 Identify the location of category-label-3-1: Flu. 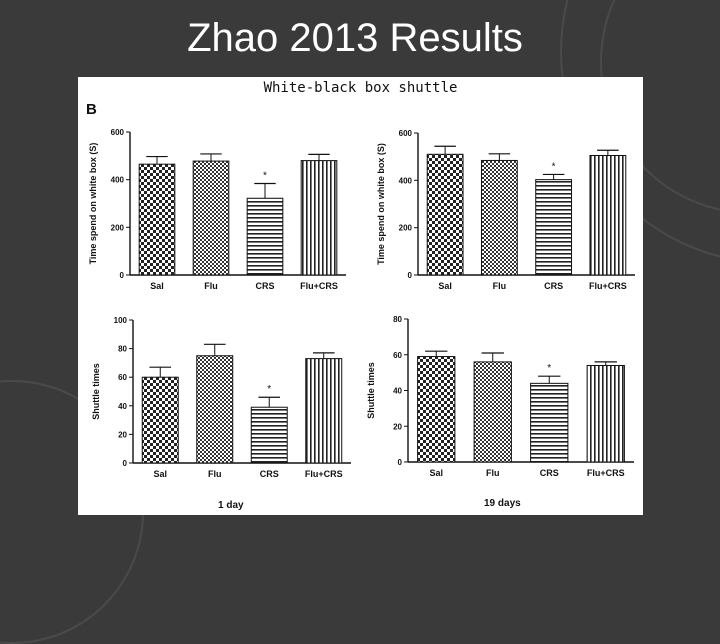
(493, 473).